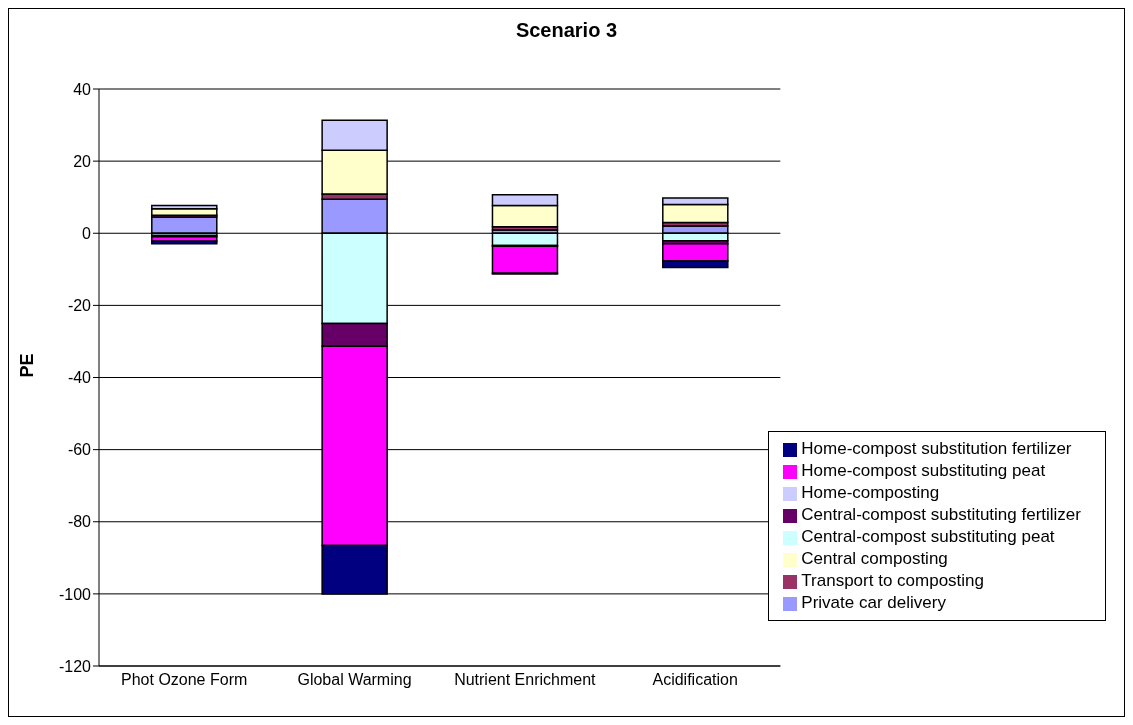  I want to click on y-tick-label: -20, so click(79, 306).